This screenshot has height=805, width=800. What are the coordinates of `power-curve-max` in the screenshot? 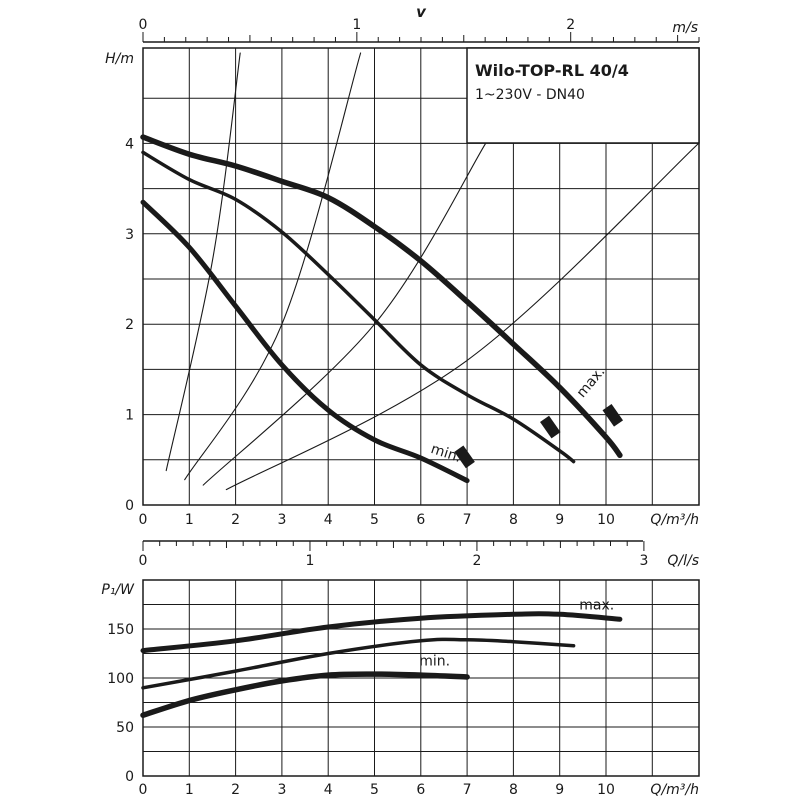 It's located at (381, 632).